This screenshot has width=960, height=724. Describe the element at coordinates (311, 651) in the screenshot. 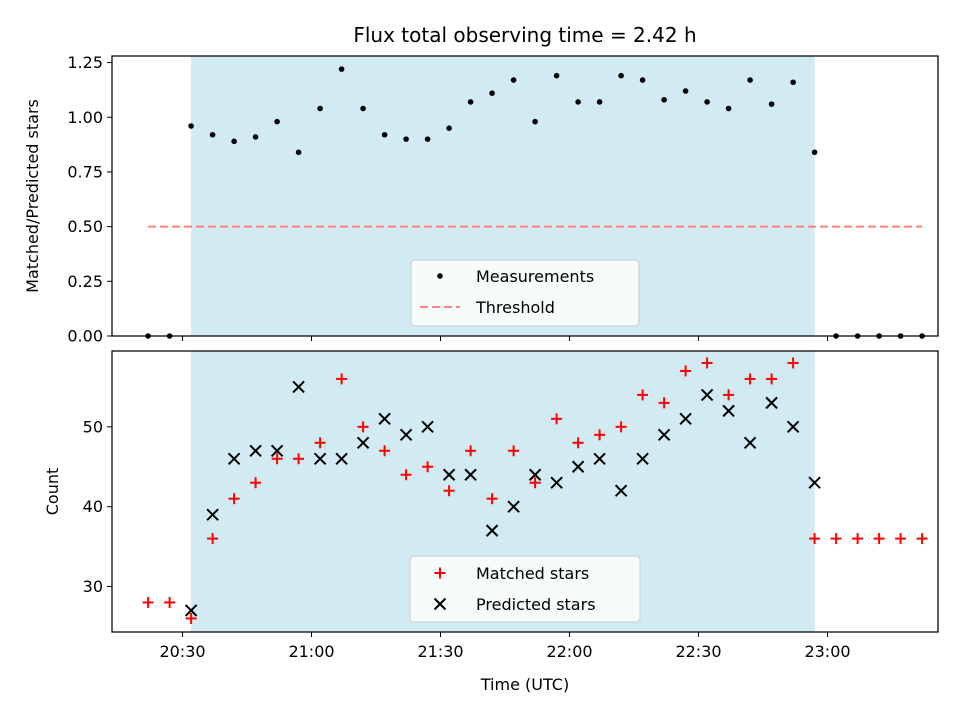

I see `x-tick-label: 21:00` at that location.